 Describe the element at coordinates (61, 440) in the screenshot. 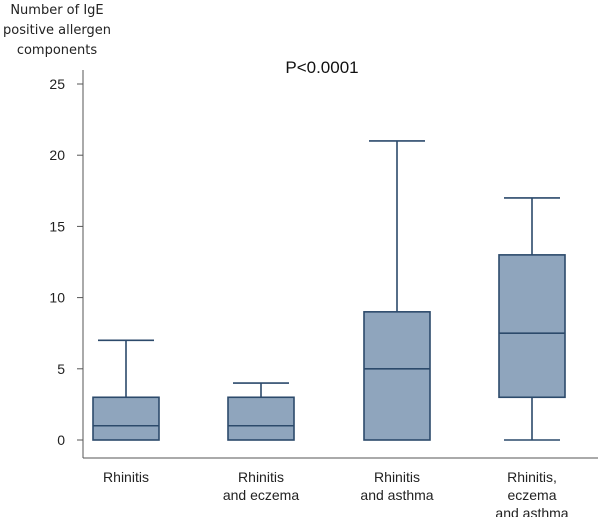

I see `y-tick-label: 0` at that location.